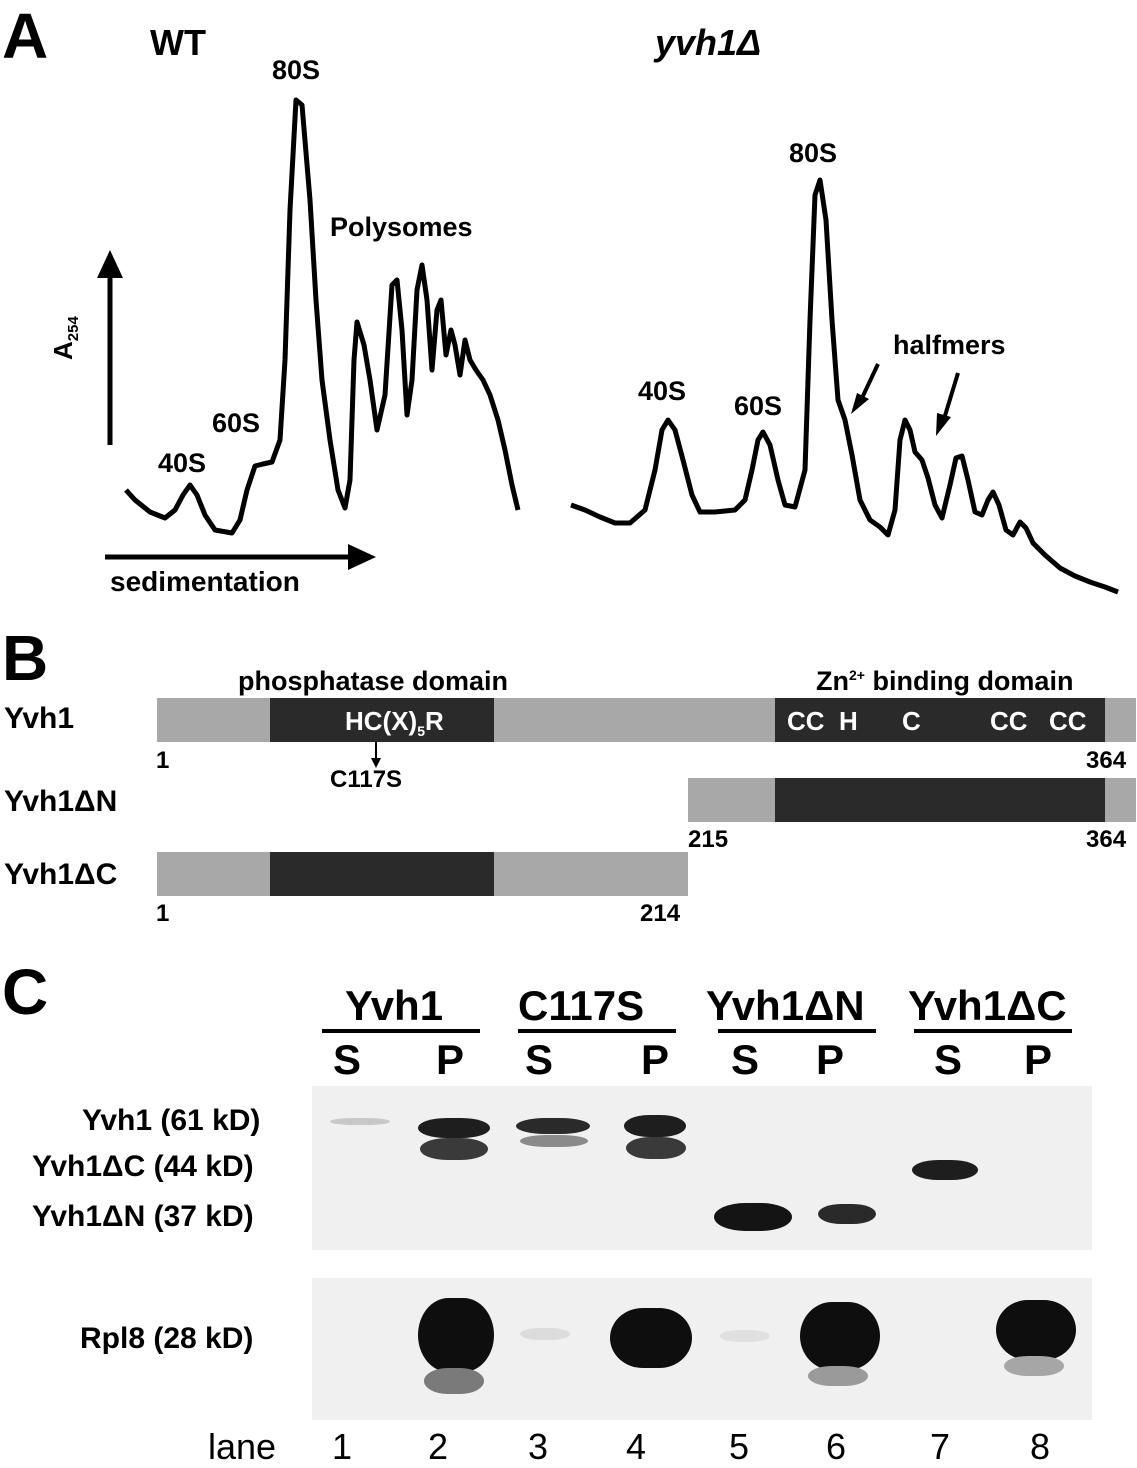 The width and height of the screenshot is (1137, 1468). I want to click on lane-number-8: 8, so click(1040, 1446).